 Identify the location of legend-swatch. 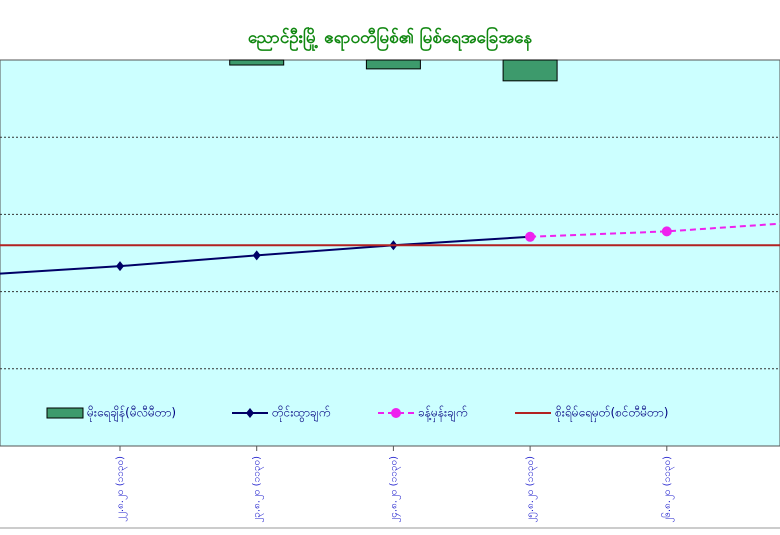
(65, 413).